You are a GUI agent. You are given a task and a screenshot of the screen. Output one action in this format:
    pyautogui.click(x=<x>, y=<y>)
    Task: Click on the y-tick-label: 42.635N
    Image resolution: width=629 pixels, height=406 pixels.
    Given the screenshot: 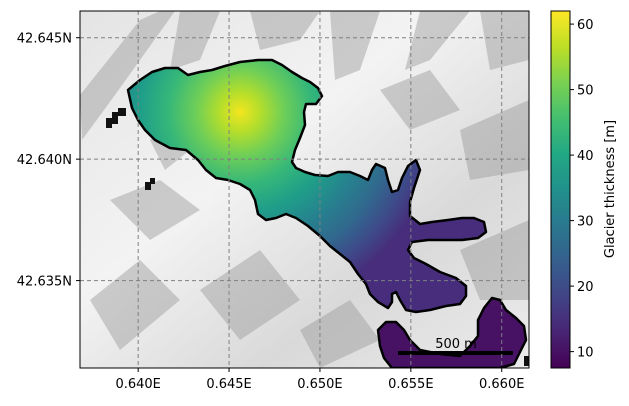 What is the action you would take?
    pyautogui.click(x=44, y=282)
    